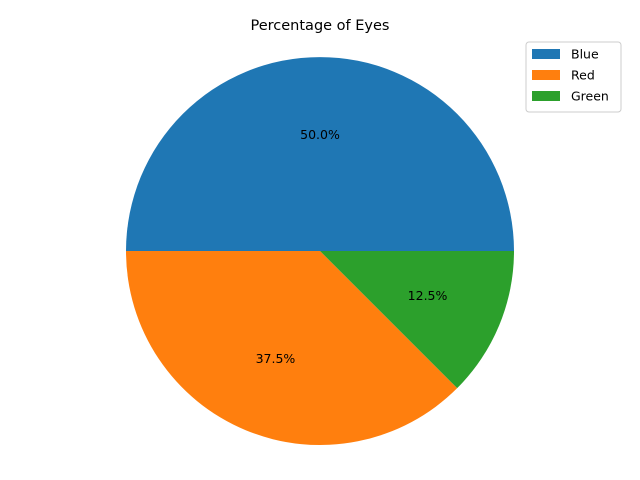 This screenshot has width=640, height=480. I want to click on percent-label-blue: 50.0%, so click(320, 134).